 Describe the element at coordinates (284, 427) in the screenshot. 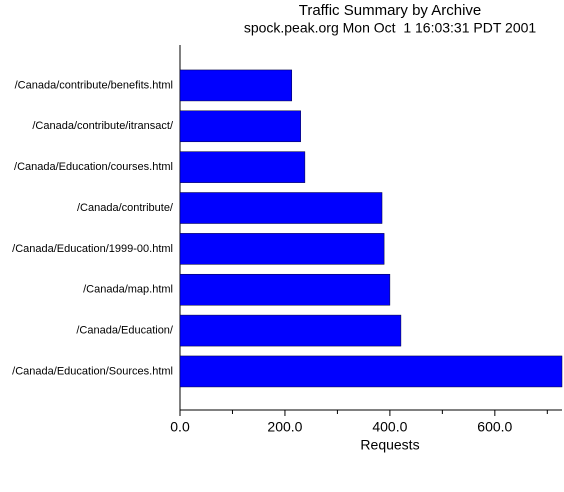

I see `x-tick-label: 200.0` at that location.